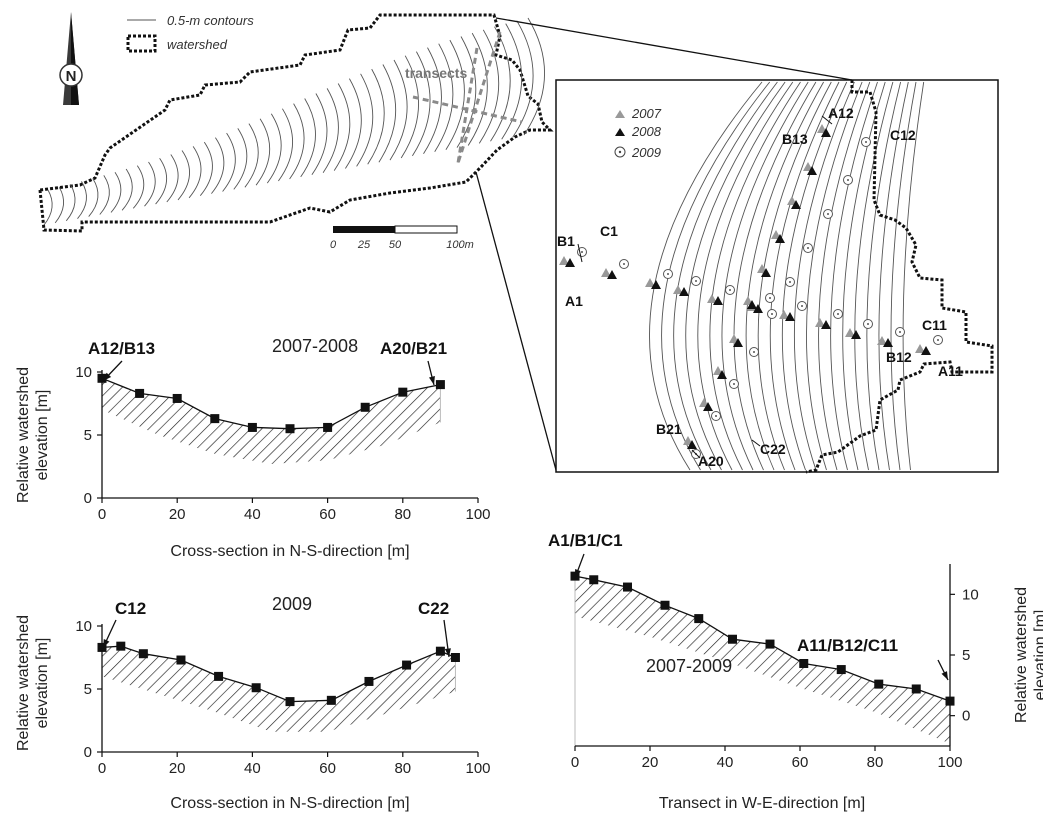  Describe the element at coordinates (903, 135) in the screenshot. I see `label-C12: C12` at that location.